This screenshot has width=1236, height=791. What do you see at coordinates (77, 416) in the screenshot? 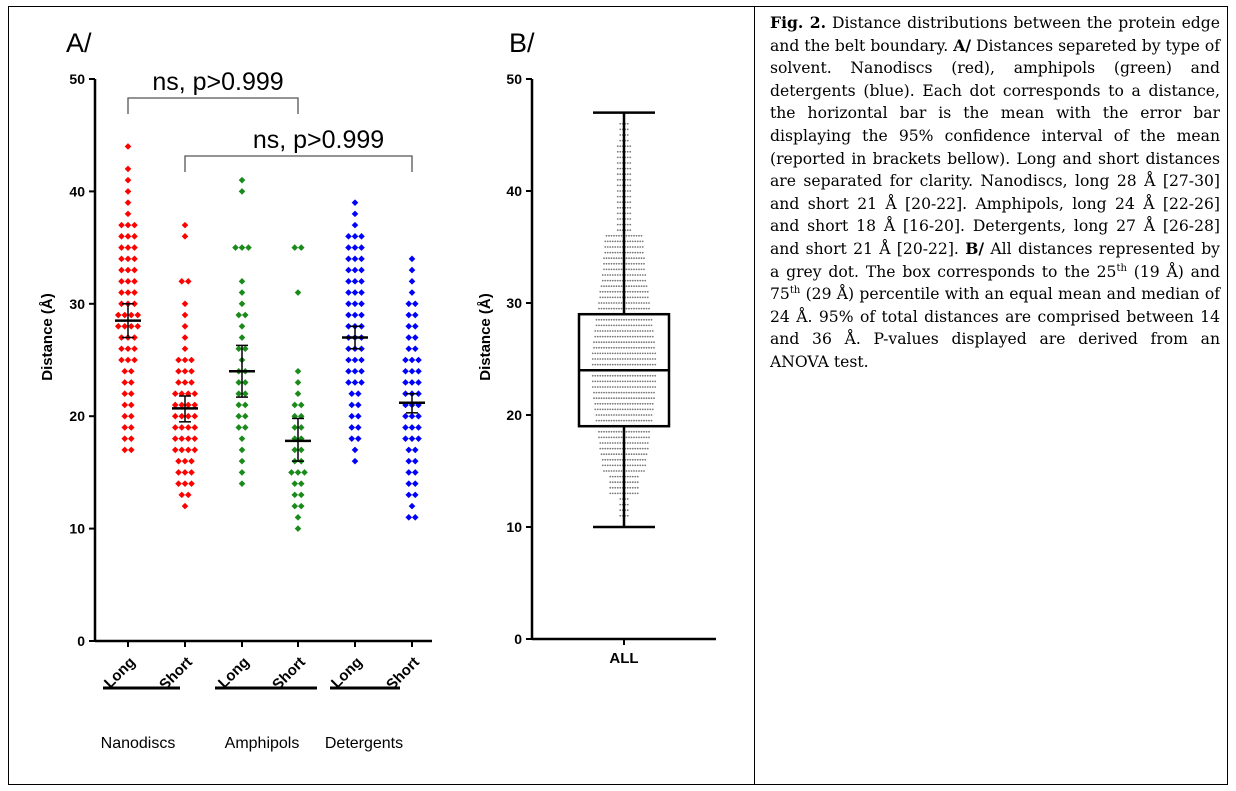
I see `chart-a-y-tick-label: 20` at bounding box center [77, 416].